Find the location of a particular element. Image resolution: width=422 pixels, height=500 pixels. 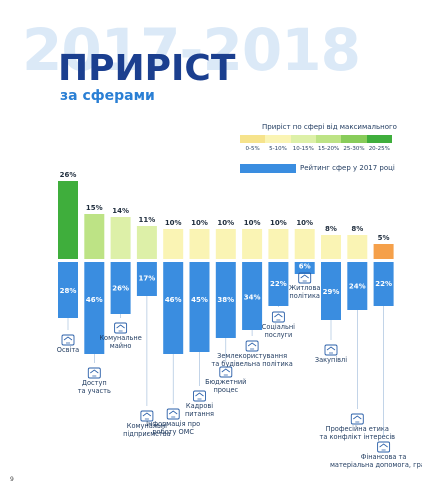

page-subtitle: за сферами is located at coordinates (107, 96).